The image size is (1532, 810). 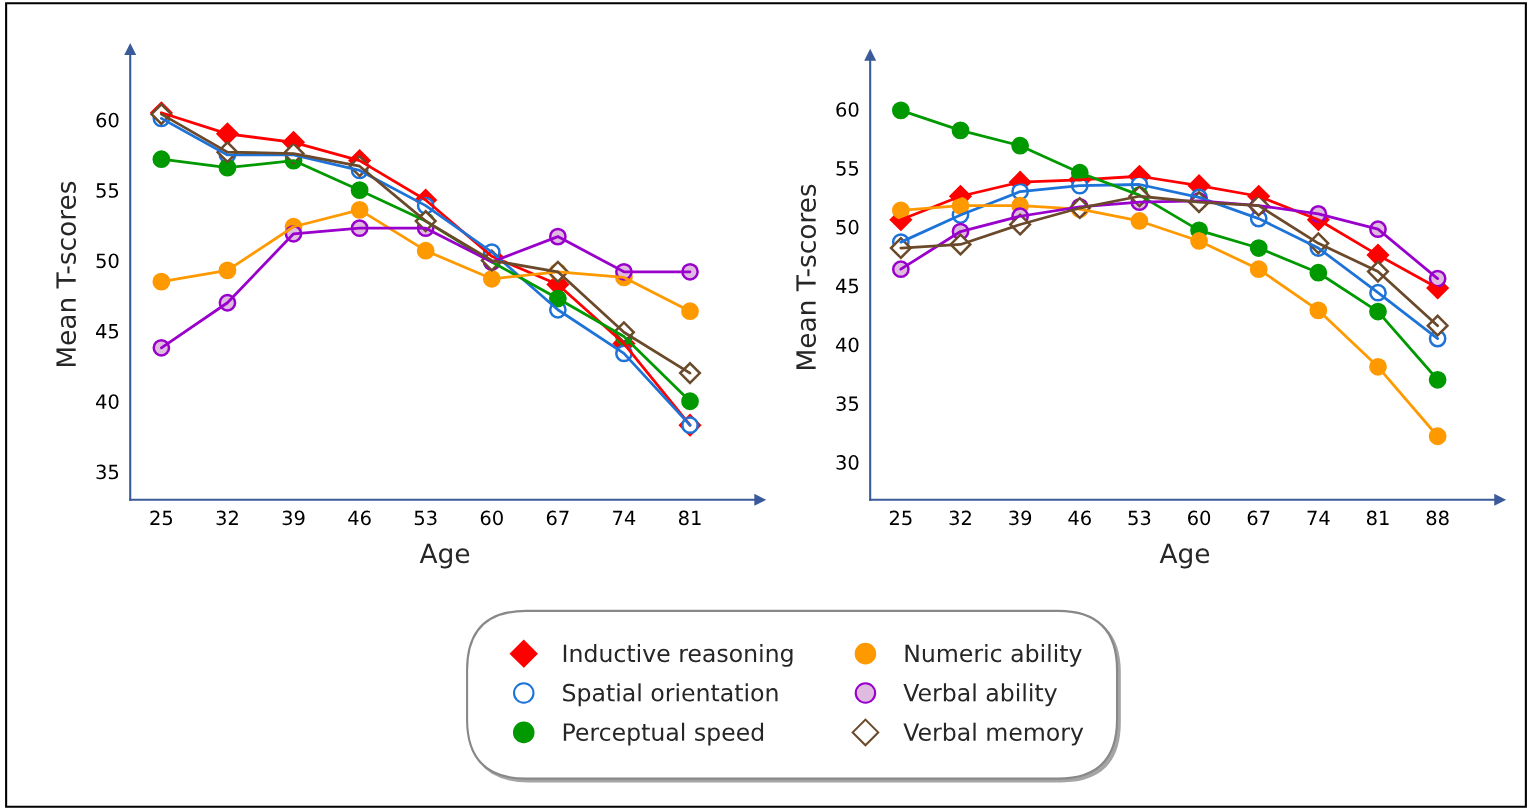 I want to click on x-tick-label: 88, so click(x=1437, y=518).